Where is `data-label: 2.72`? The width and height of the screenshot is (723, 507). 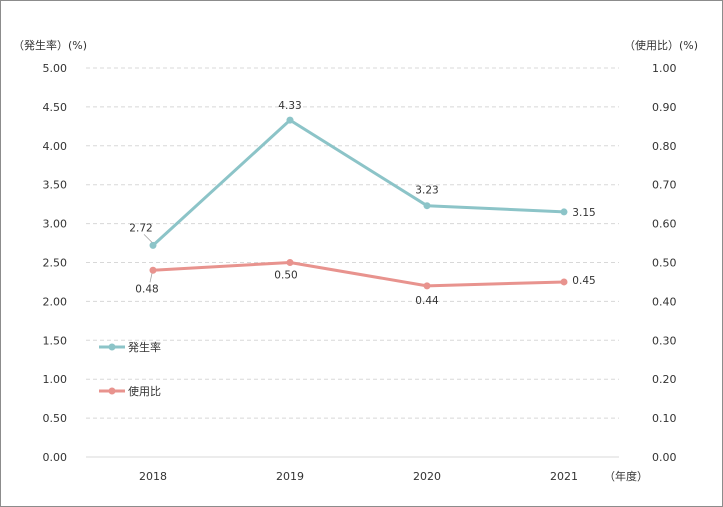
data-label: 2.72 is located at coordinates (140, 228).